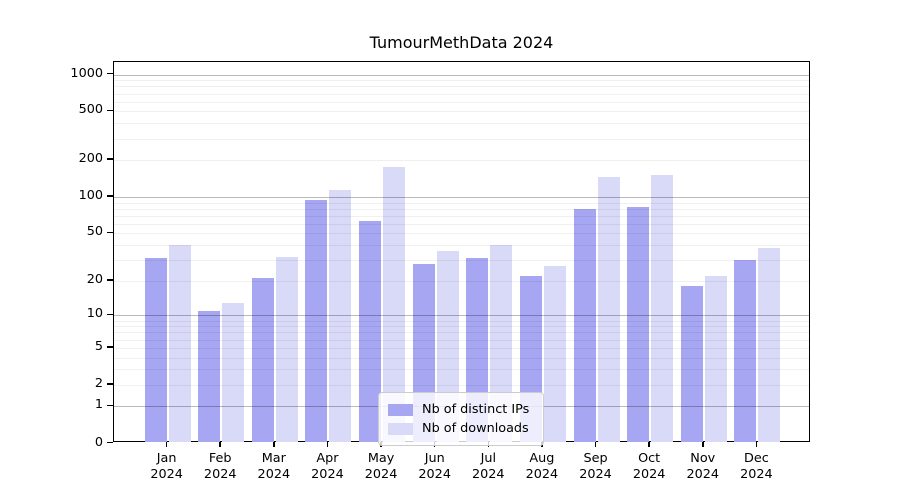 The image size is (900, 500). I want to click on x-tick-year-jan: 2024, so click(166, 474).